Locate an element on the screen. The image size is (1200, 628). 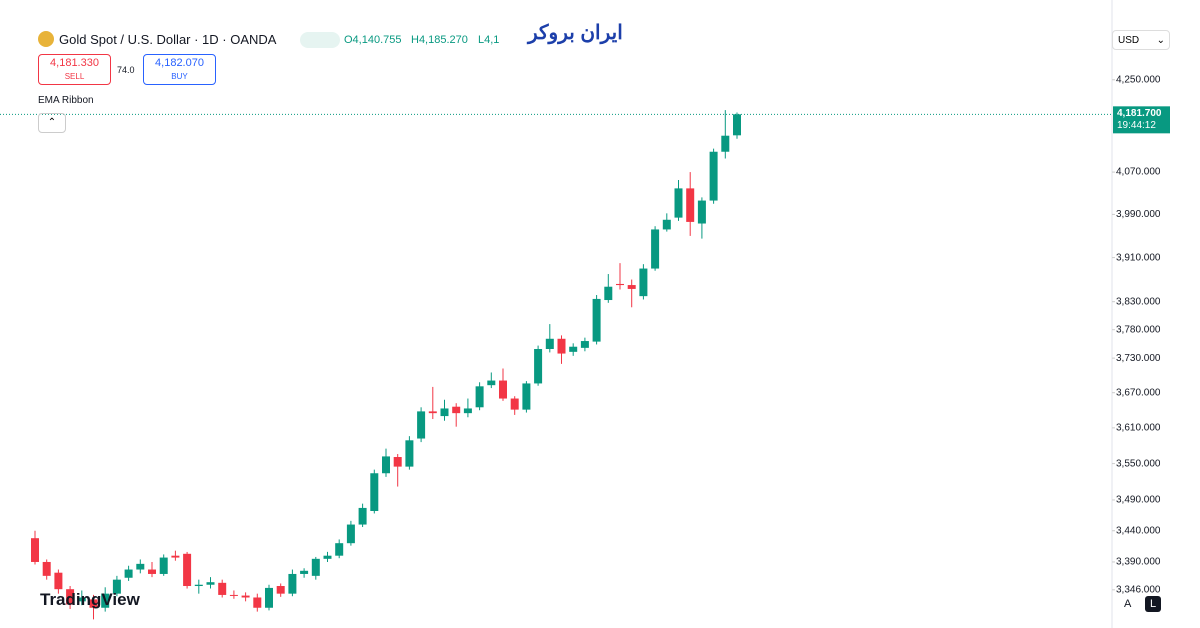
currency-select: USD ⌄ is located at coordinates (1141, 40).